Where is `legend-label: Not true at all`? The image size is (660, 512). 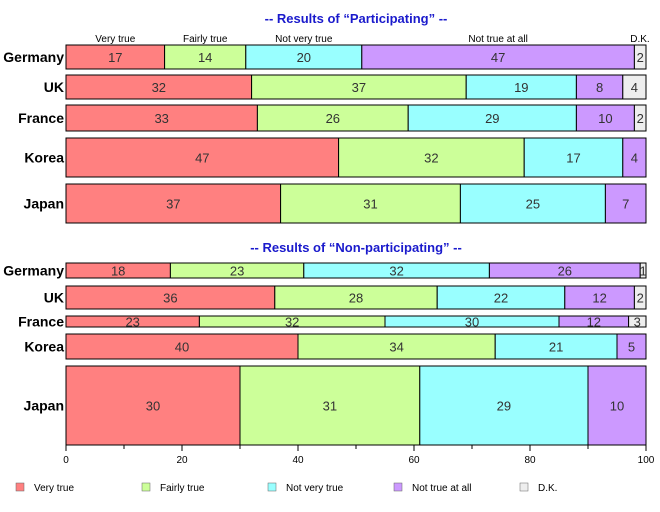 legend-label: Not true at all is located at coordinates (441, 488).